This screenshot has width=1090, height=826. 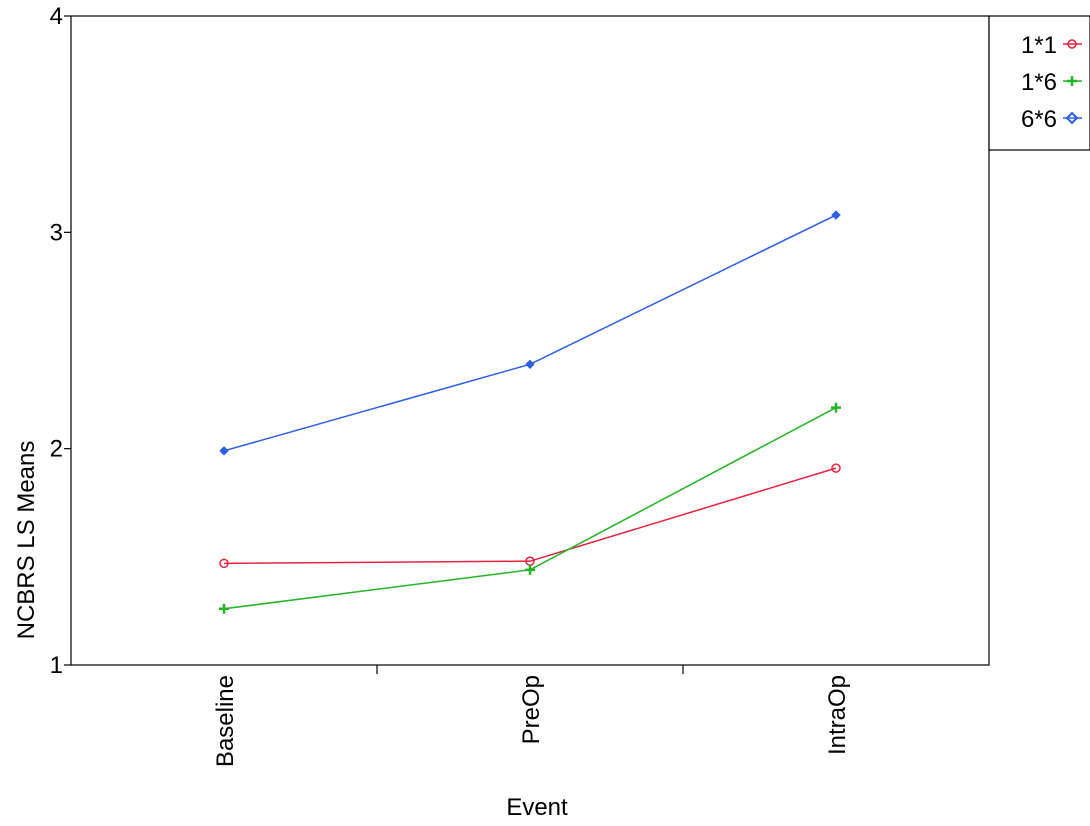 I want to click on legend: 1*1 1*6 6*6, so click(x=1039, y=83).